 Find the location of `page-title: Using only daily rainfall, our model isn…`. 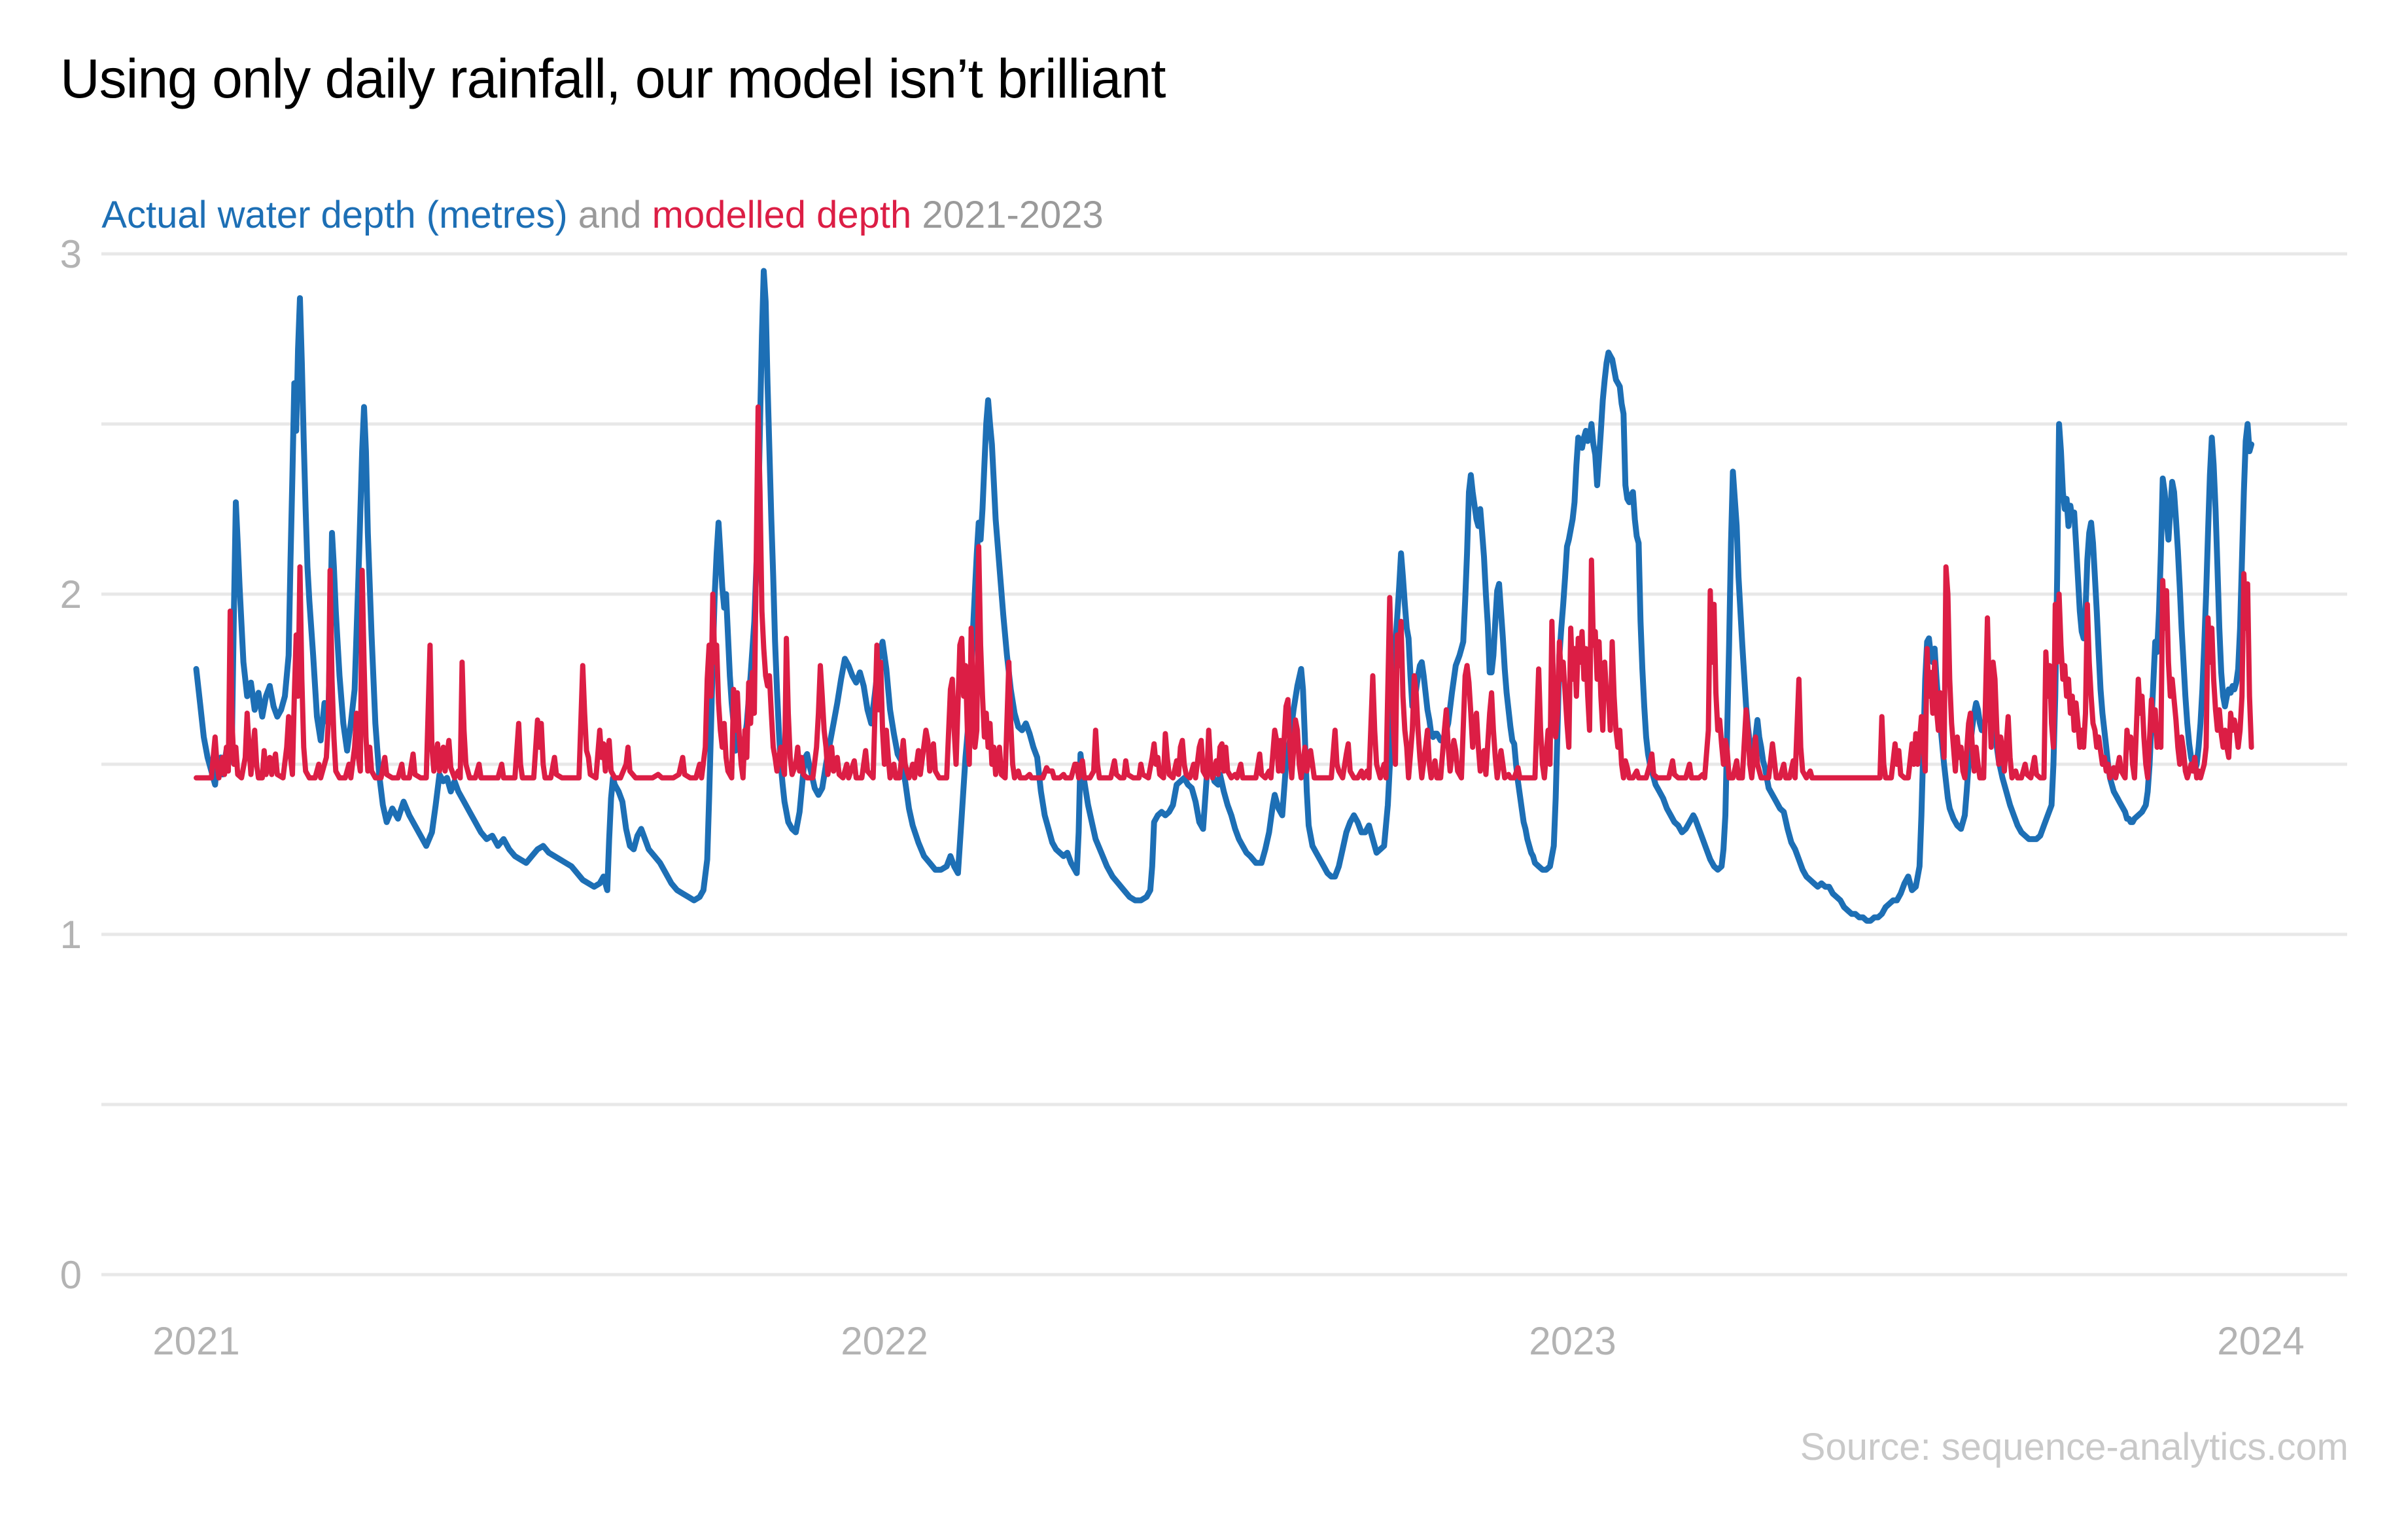

page-title: Using only daily rainfall, our model isn… is located at coordinates (613, 78).